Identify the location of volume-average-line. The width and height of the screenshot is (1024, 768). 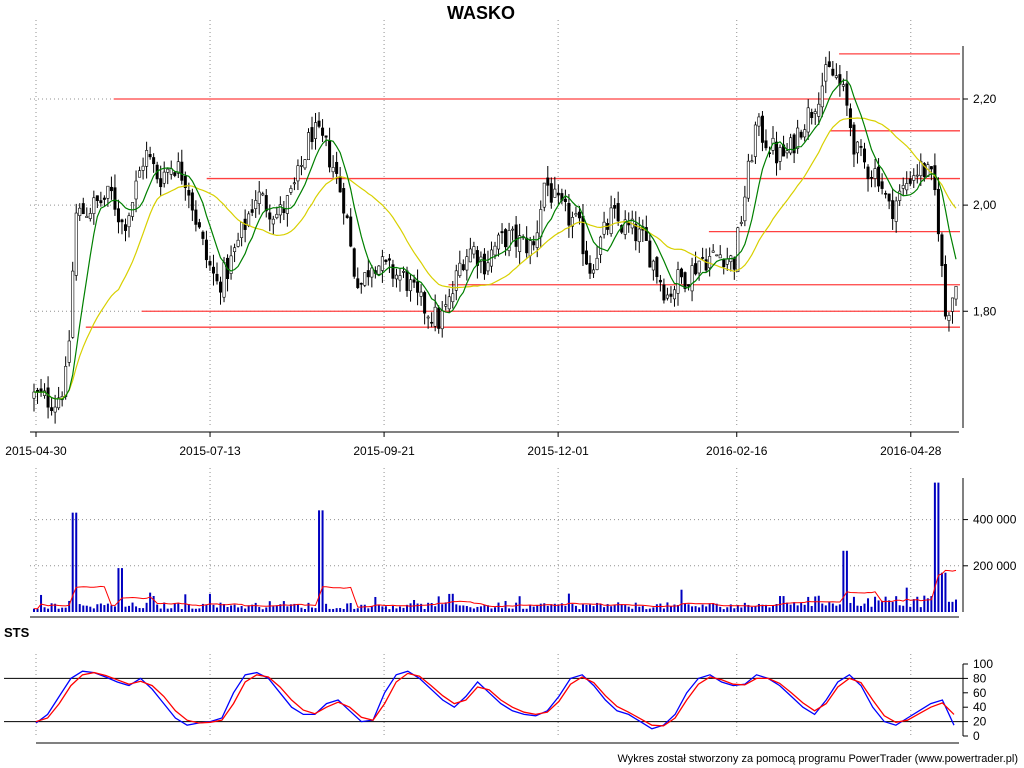
(495, 589).